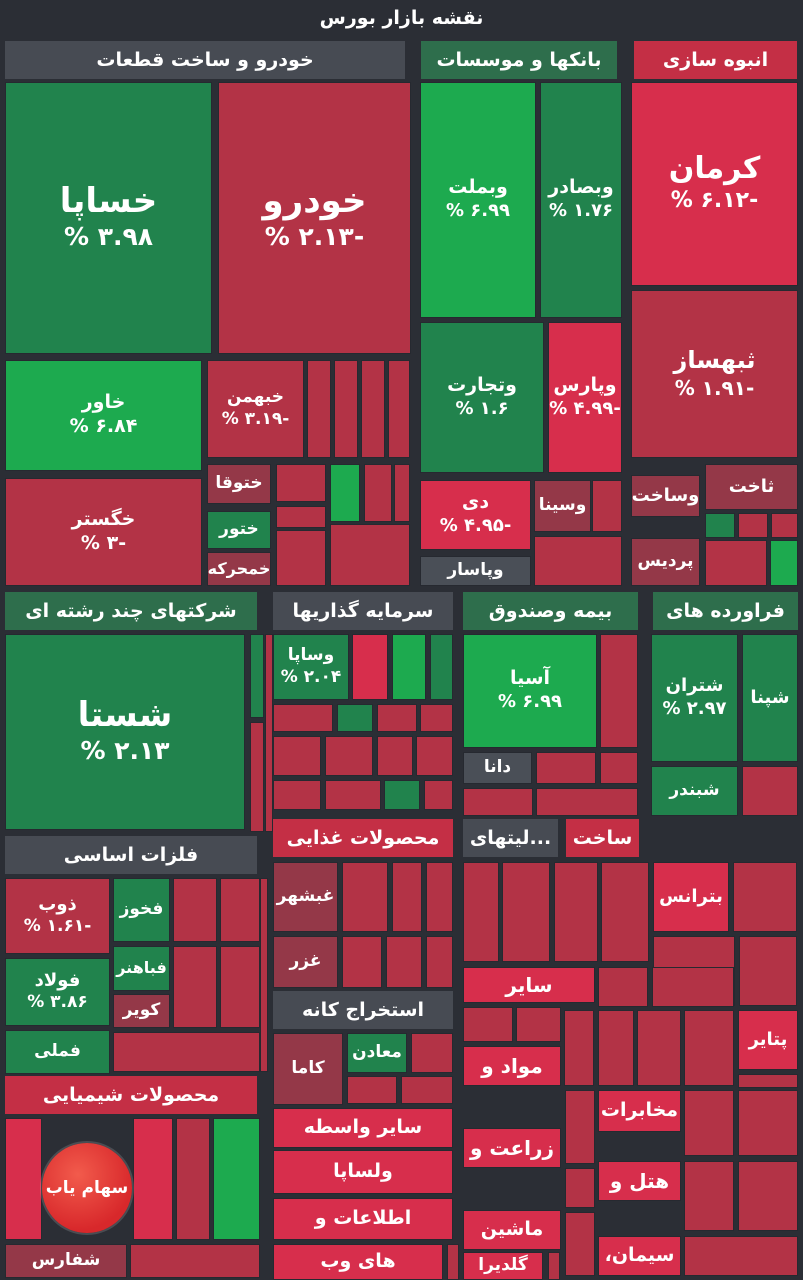  I want to click on stock-tile: معادن, so click(377, 1053).